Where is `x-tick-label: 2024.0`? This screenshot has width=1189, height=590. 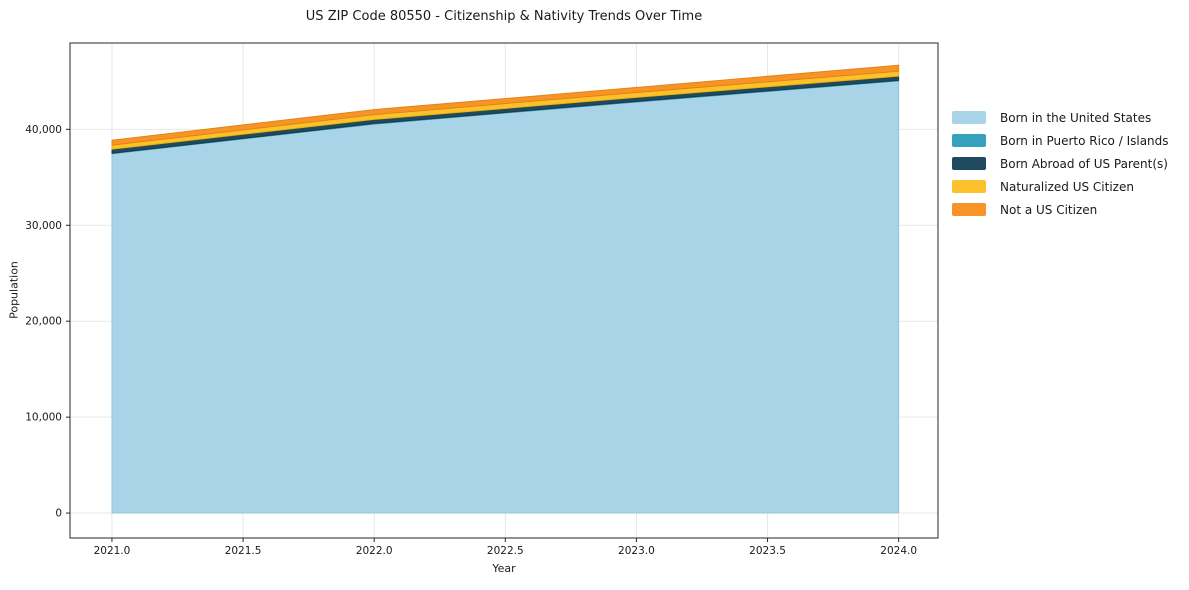 x-tick-label: 2024.0 is located at coordinates (898, 551).